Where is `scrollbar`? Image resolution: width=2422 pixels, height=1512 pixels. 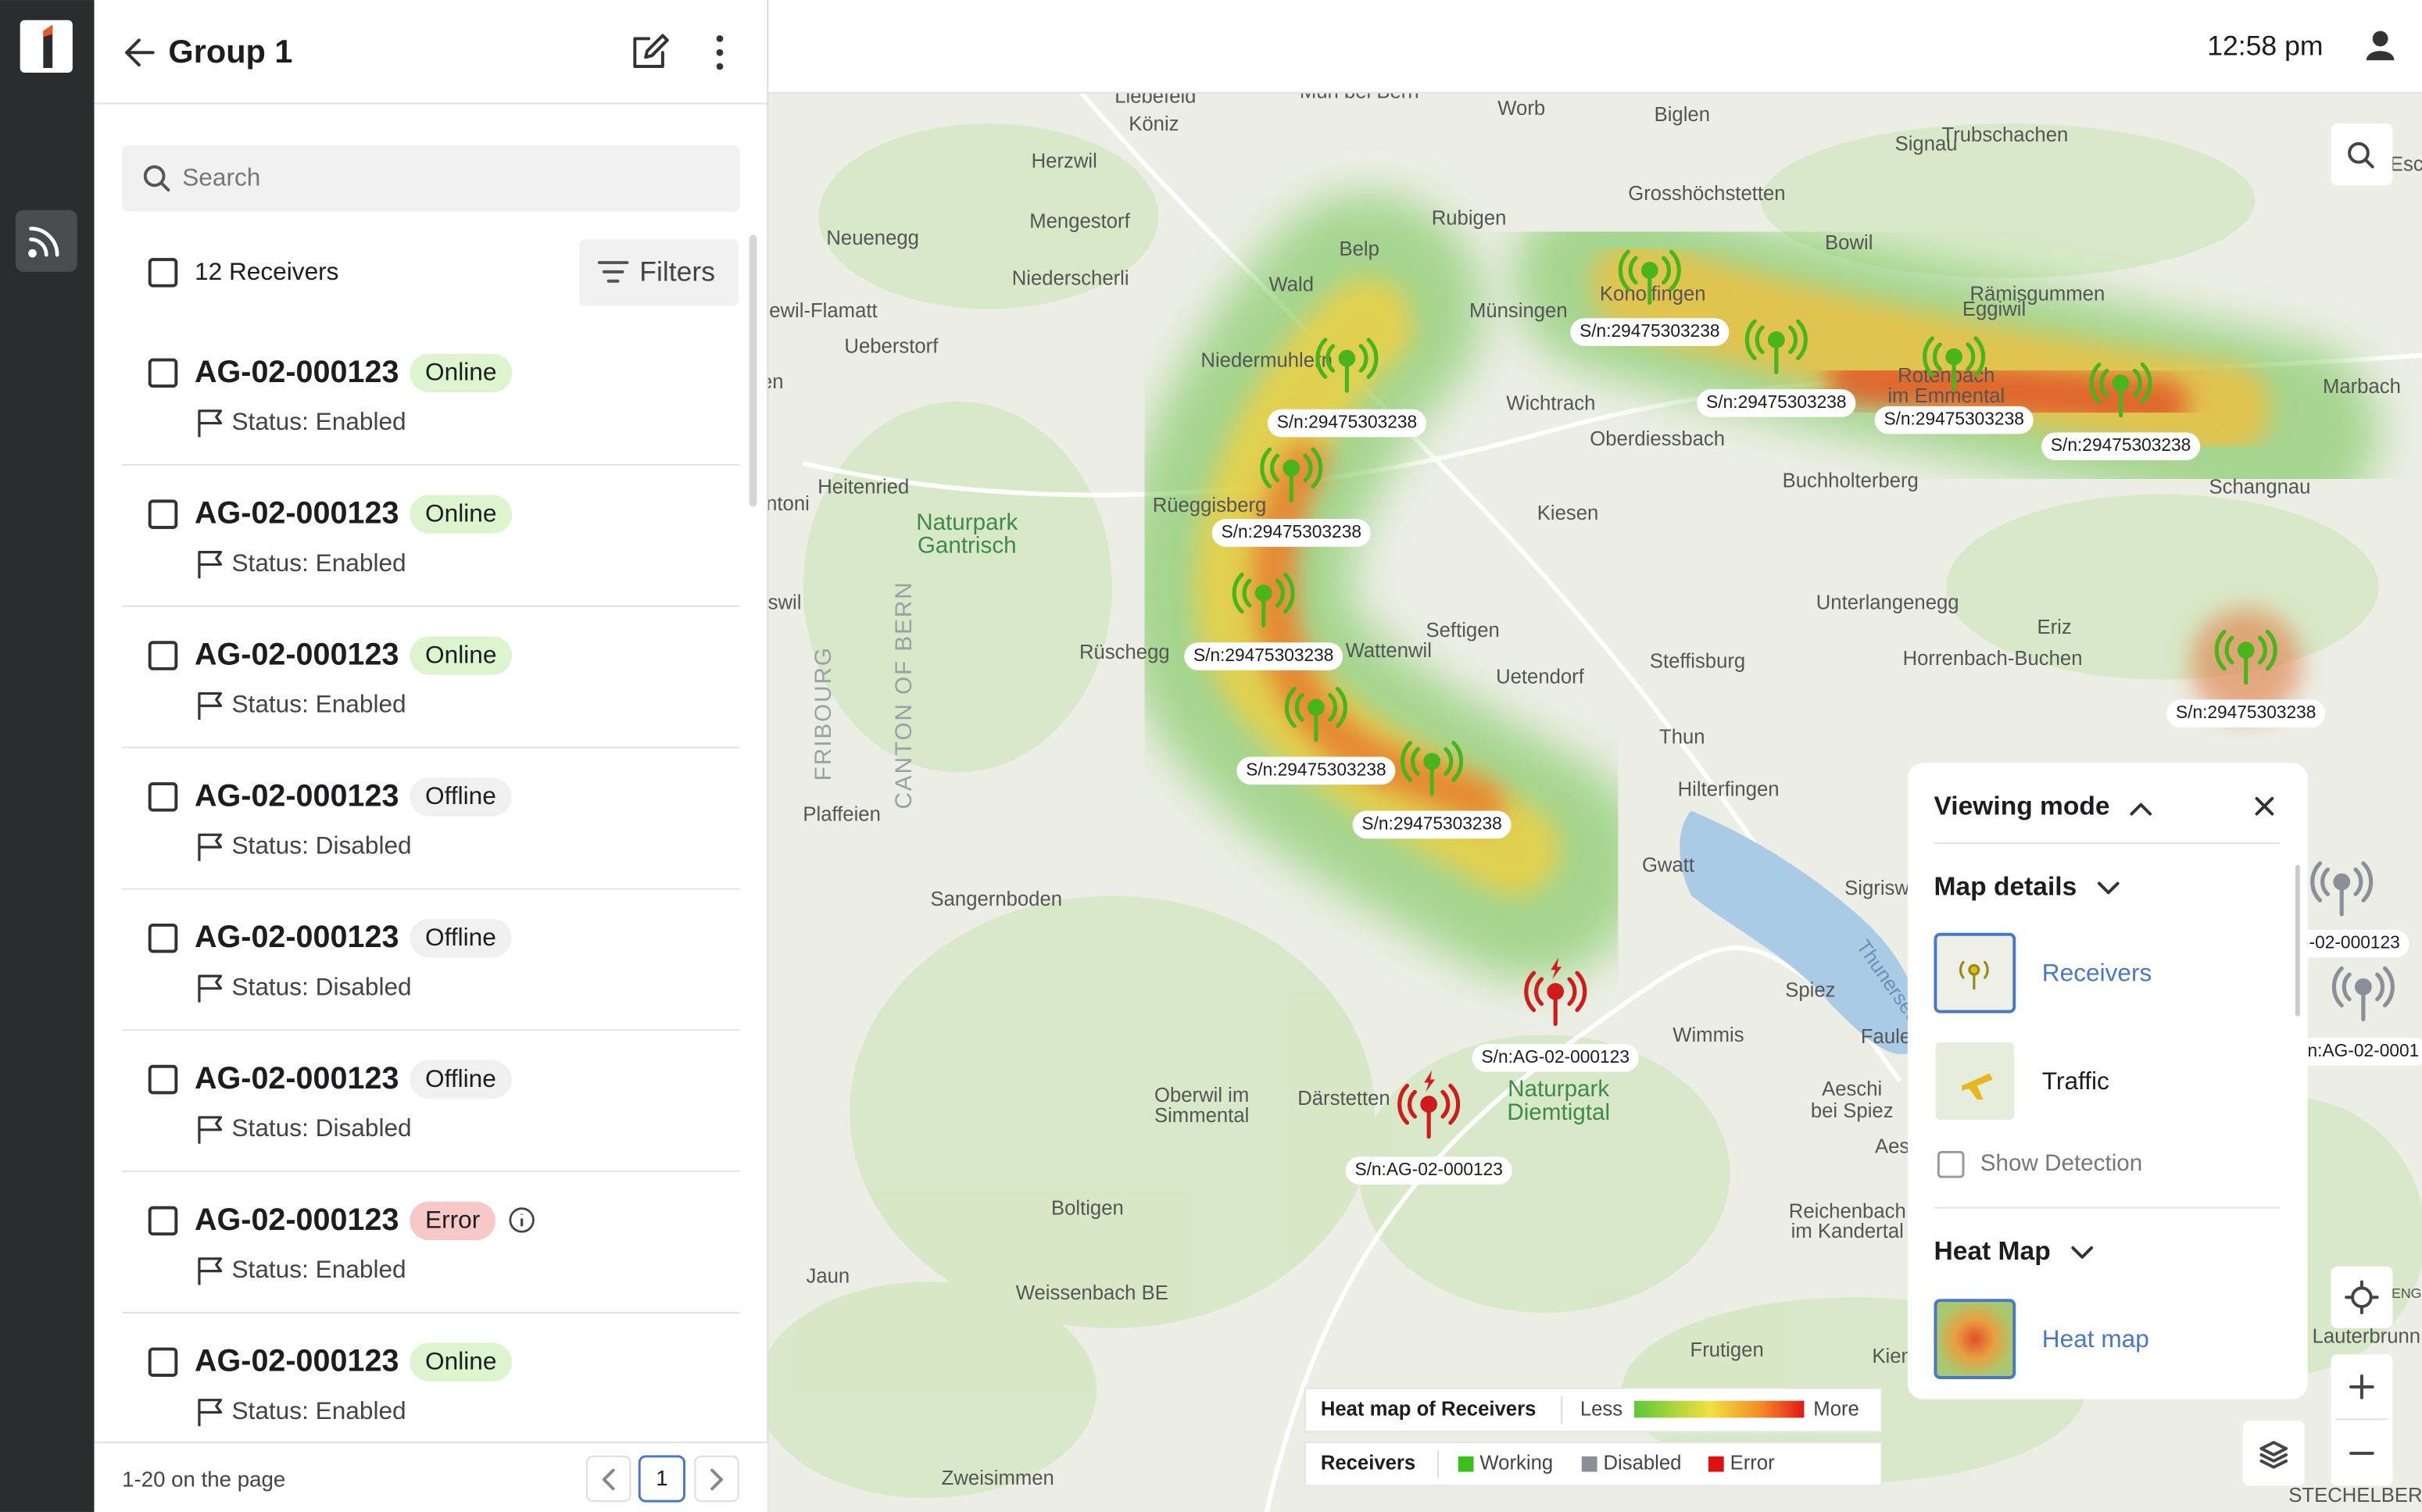
scrollbar is located at coordinates (753, 370).